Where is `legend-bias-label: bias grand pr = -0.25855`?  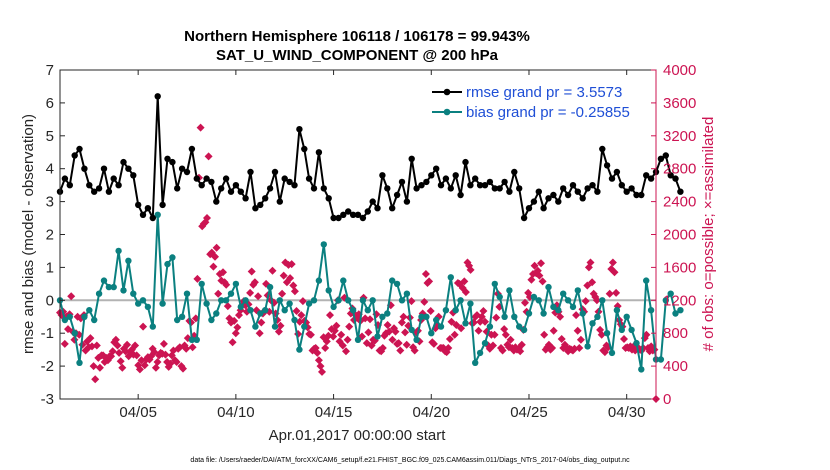 legend-bias-label: bias grand pr = -0.25855 is located at coordinates (548, 112).